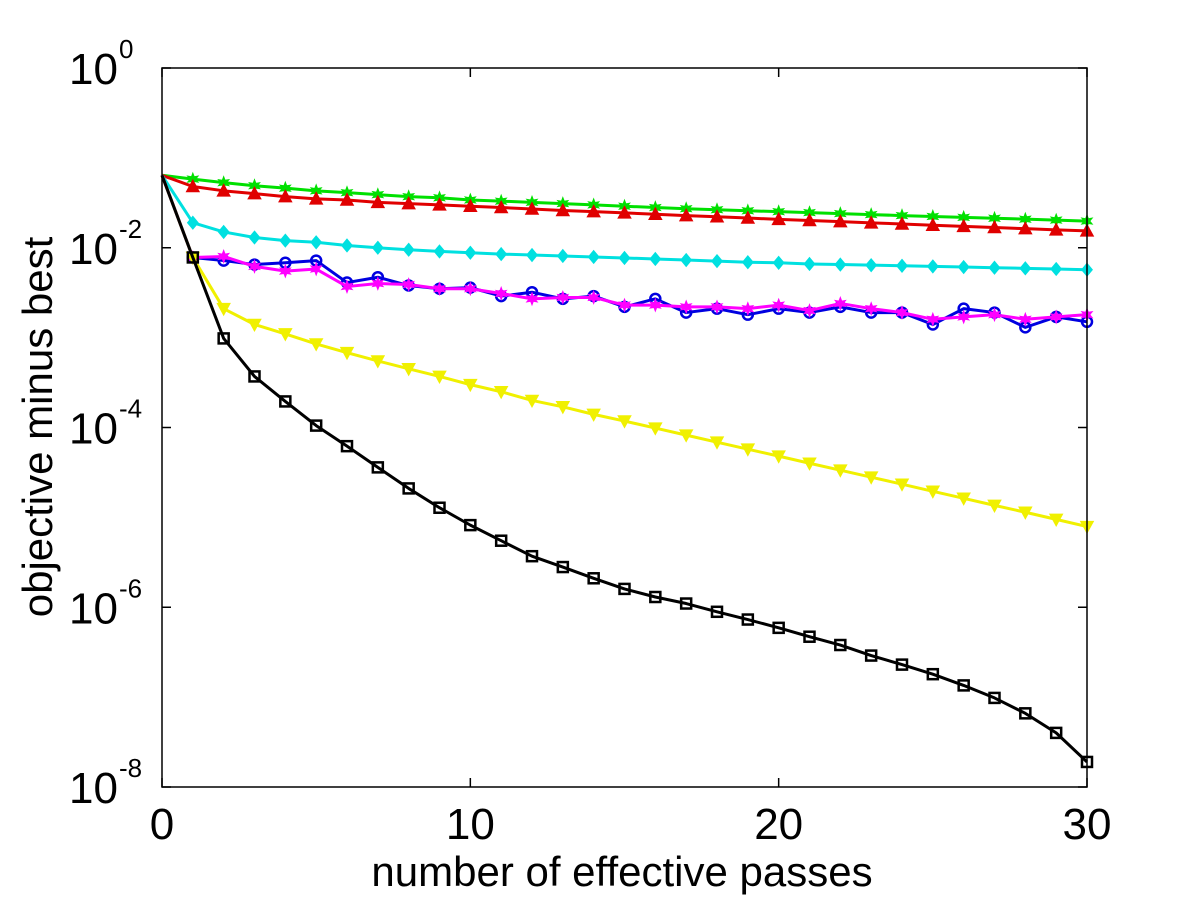  I want to click on y-tick-label: 10 -6, so click(105, 603).